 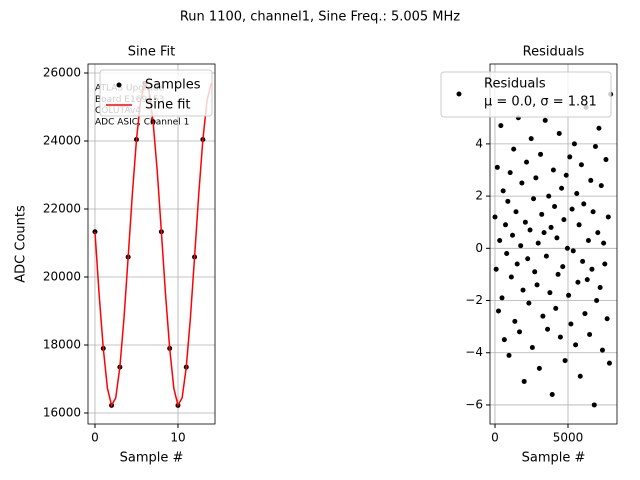 I want to click on axes-title: Residuals, so click(x=554, y=52).